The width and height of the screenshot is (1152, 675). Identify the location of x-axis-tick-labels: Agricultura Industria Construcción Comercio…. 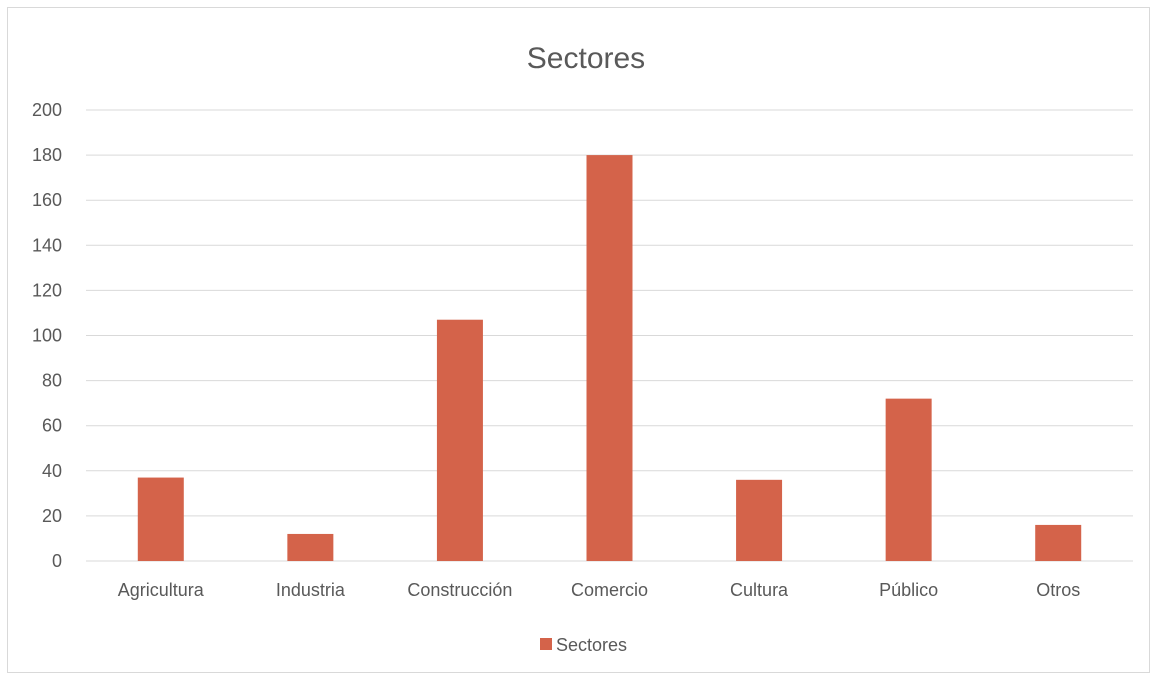
(599, 590).